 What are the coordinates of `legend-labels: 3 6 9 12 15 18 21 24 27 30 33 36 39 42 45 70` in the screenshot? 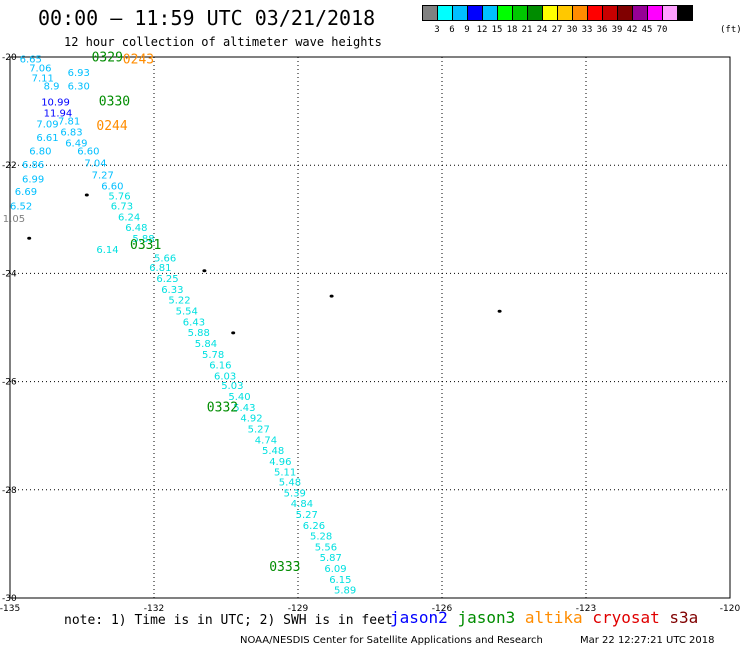 It's located at (581, 31).